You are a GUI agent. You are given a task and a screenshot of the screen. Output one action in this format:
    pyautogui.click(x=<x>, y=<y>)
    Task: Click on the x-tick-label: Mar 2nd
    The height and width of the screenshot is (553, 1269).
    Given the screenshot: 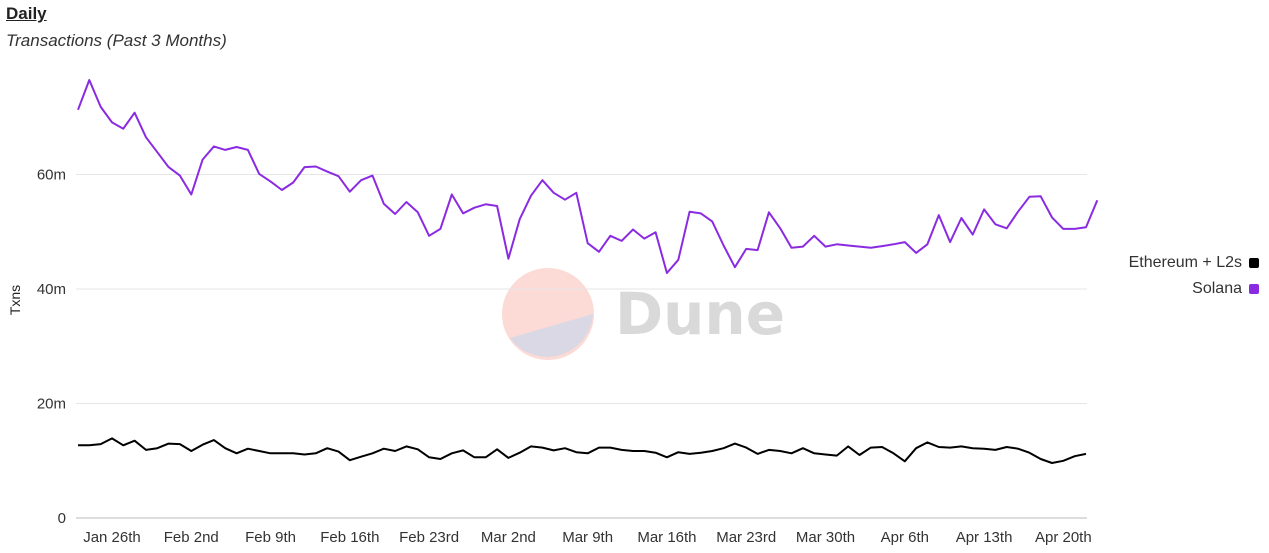 What is the action you would take?
    pyautogui.click(x=508, y=537)
    